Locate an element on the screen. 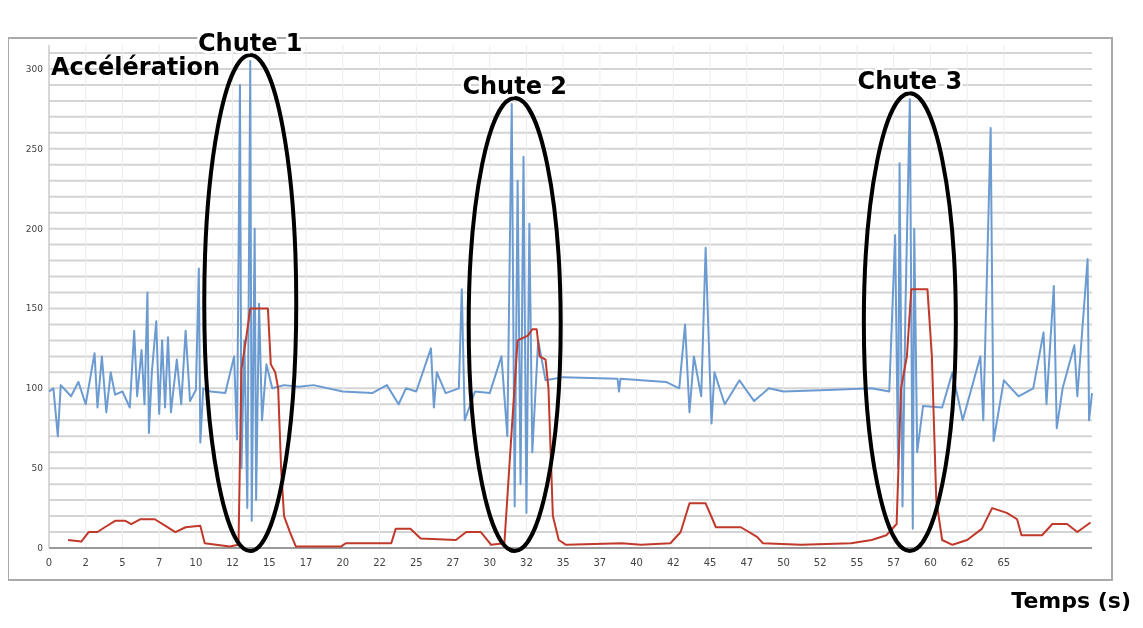 This screenshot has width=1143, height=628. x-tick-label: 55 is located at coordinates (857, 562).